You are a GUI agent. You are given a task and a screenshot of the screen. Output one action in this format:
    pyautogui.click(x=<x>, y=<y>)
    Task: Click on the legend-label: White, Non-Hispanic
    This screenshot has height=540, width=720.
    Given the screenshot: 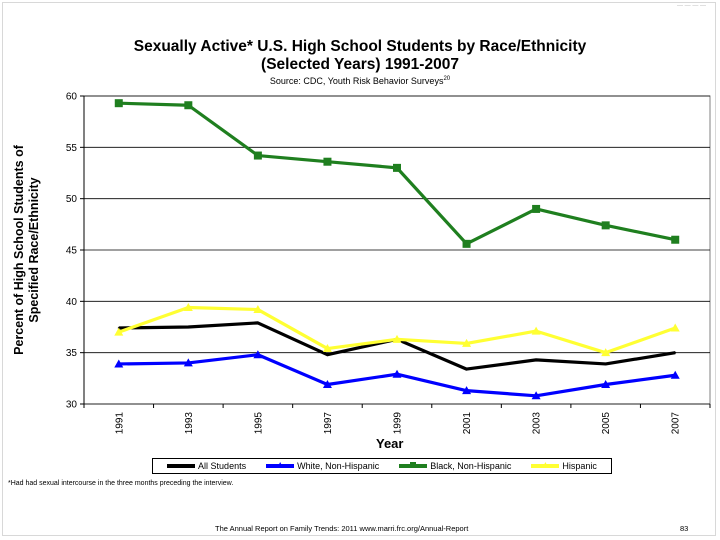 What is the action you would take?
    pyautogui.click(x=338, y=466)
    